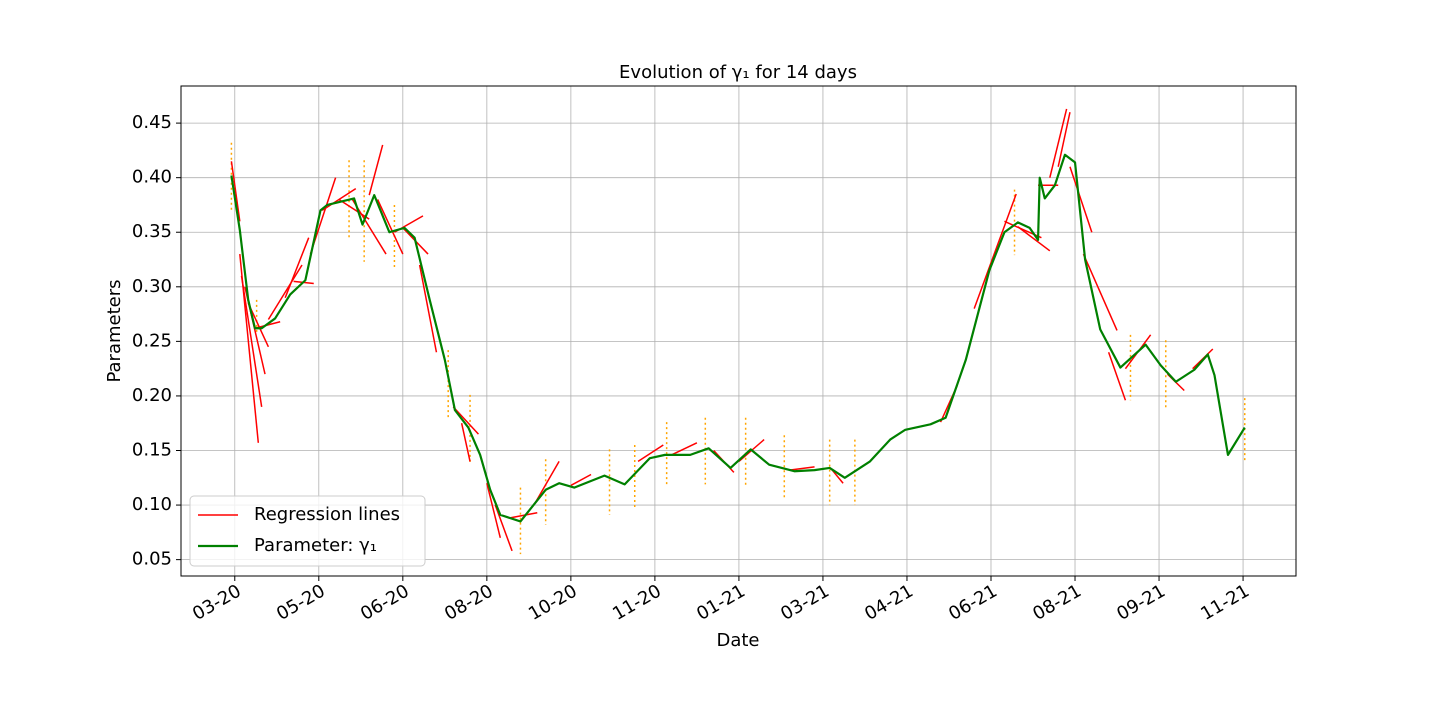 This screenshot has height=720, width=1440. Describe the element at coordinates (315, 545) in the screenshot. I see `legend-label: Parameter: γ₁` at that location.